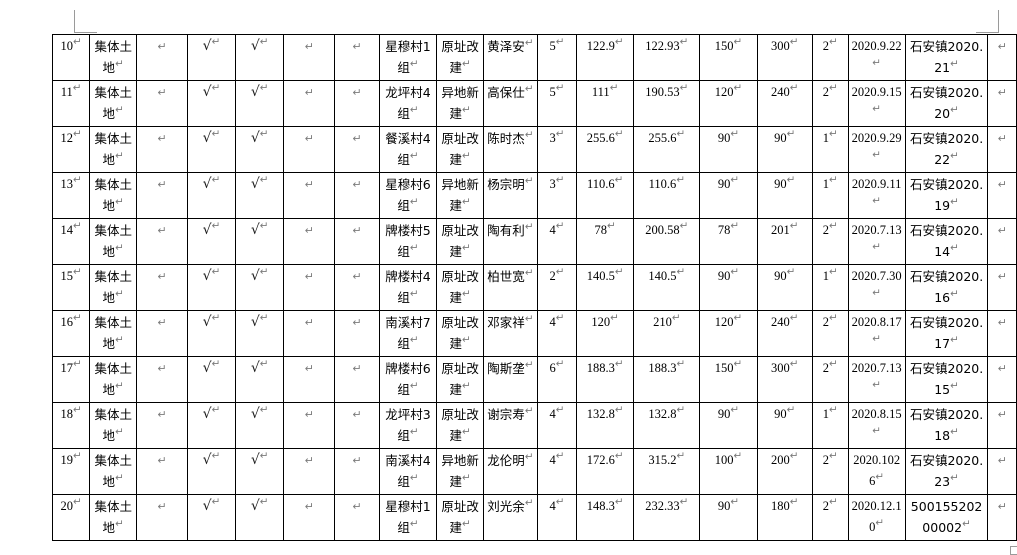 This screenshot has height=555, width=1017. I want to click on cell-village-group: 餐溪村4 组↵, so click(408, 149).